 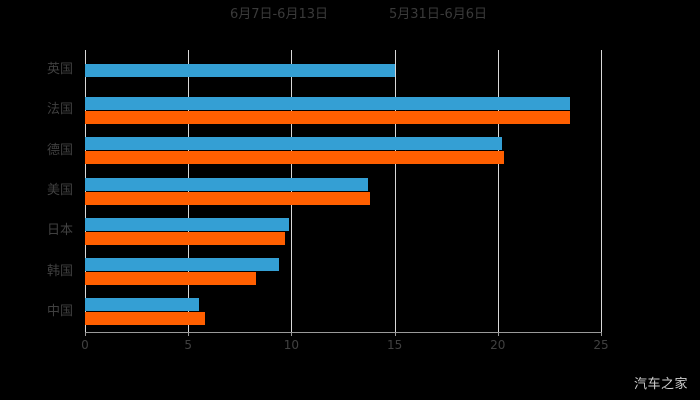 I want to click on watermark: 汽车之家, so click(x=660, y=384).